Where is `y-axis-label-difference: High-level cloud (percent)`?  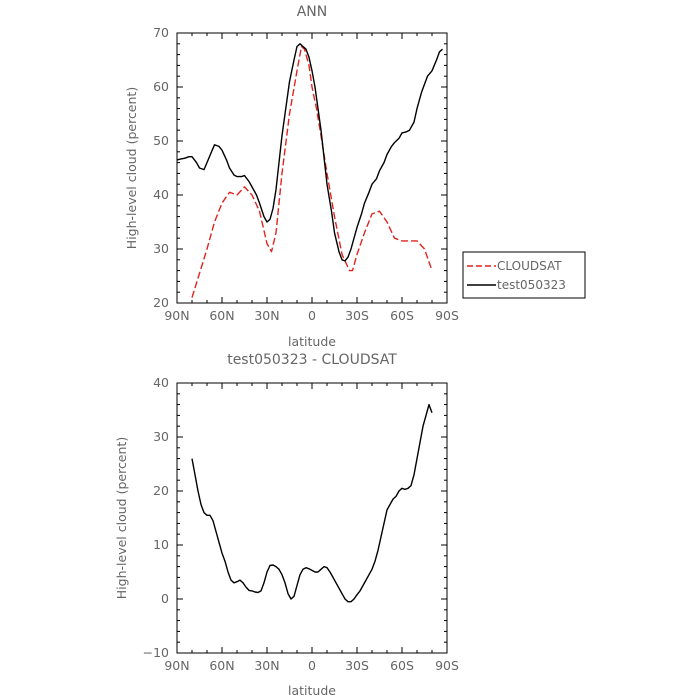
y-axis-label-difference: High-level cloud (percent) is located at coordinates (121, 518).